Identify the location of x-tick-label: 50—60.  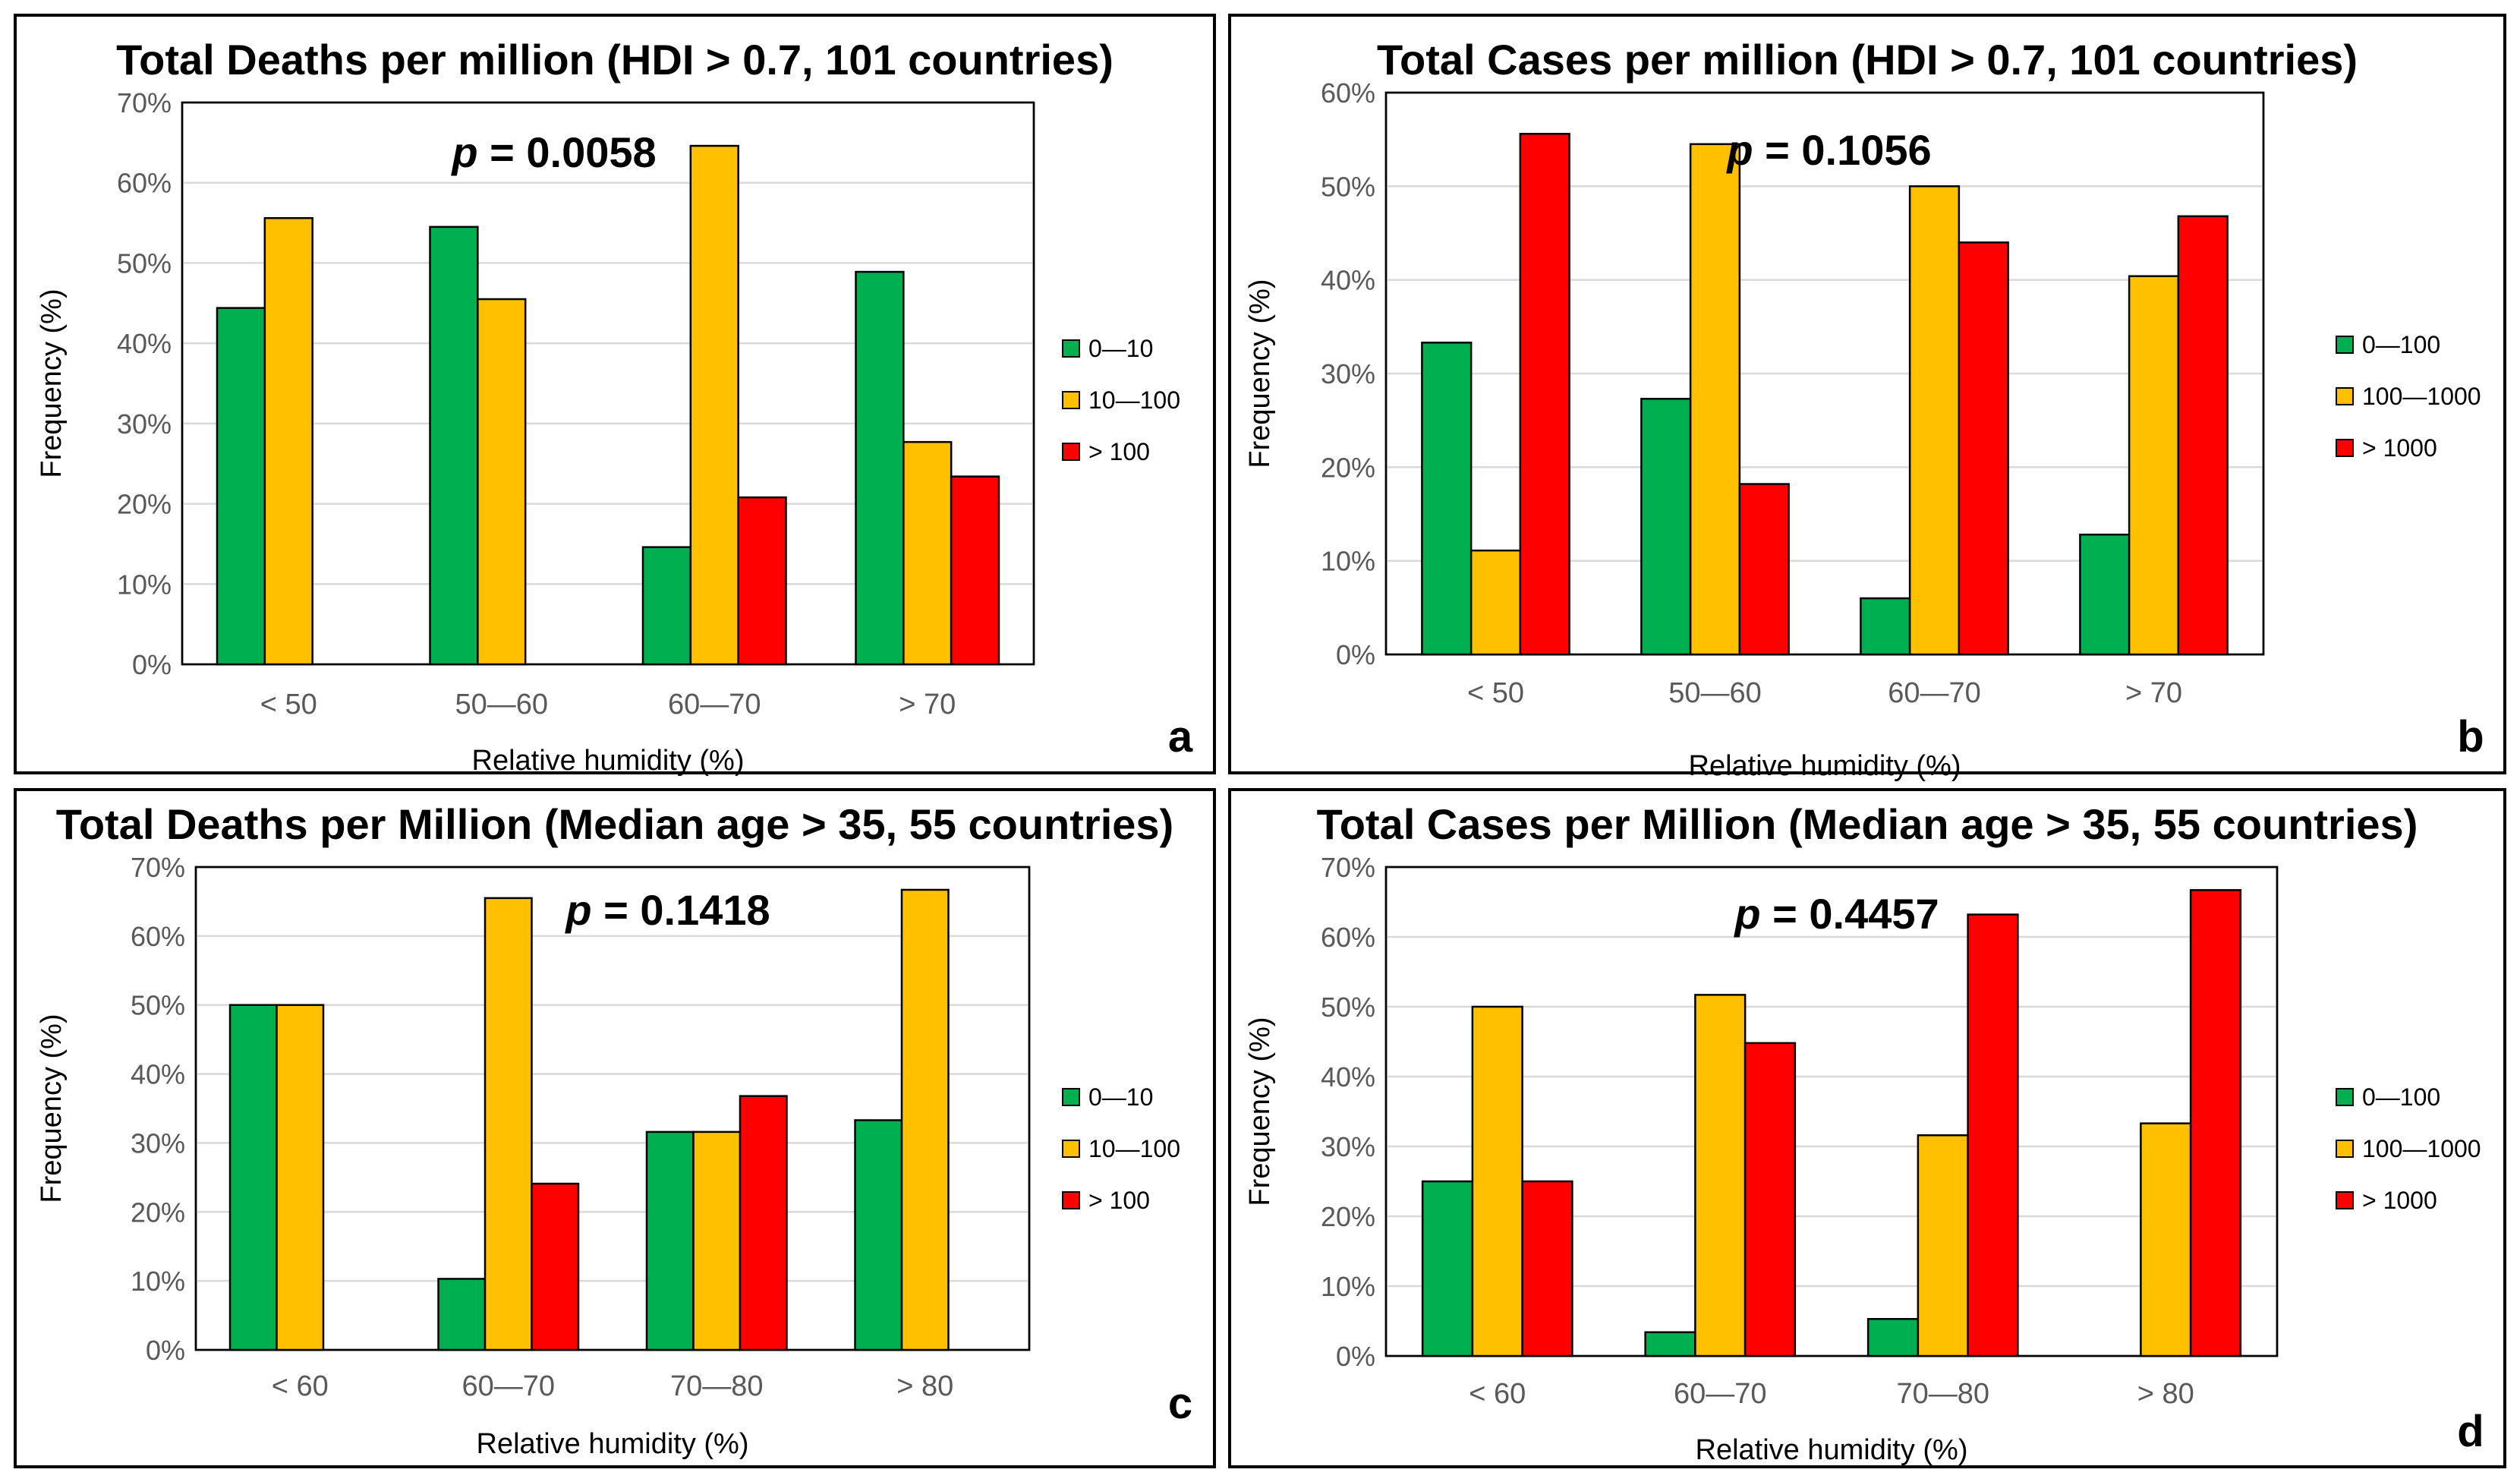
(501, 705).